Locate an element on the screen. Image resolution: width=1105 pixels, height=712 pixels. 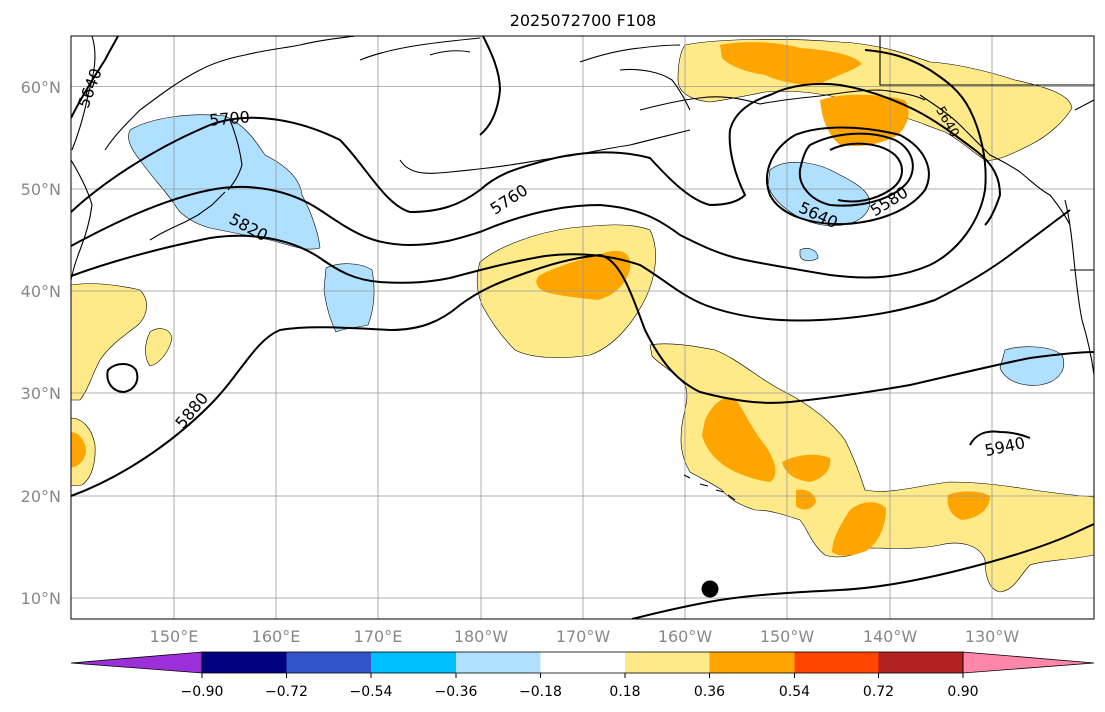
location-marker is located at coordinates (710, 589).